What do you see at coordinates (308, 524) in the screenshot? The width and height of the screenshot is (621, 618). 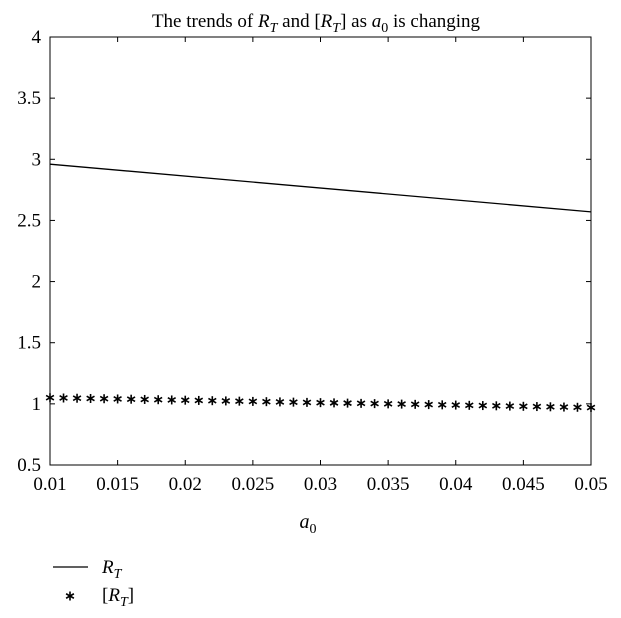 I see `x-axis-label: a0` at bounding box center [308, 524].